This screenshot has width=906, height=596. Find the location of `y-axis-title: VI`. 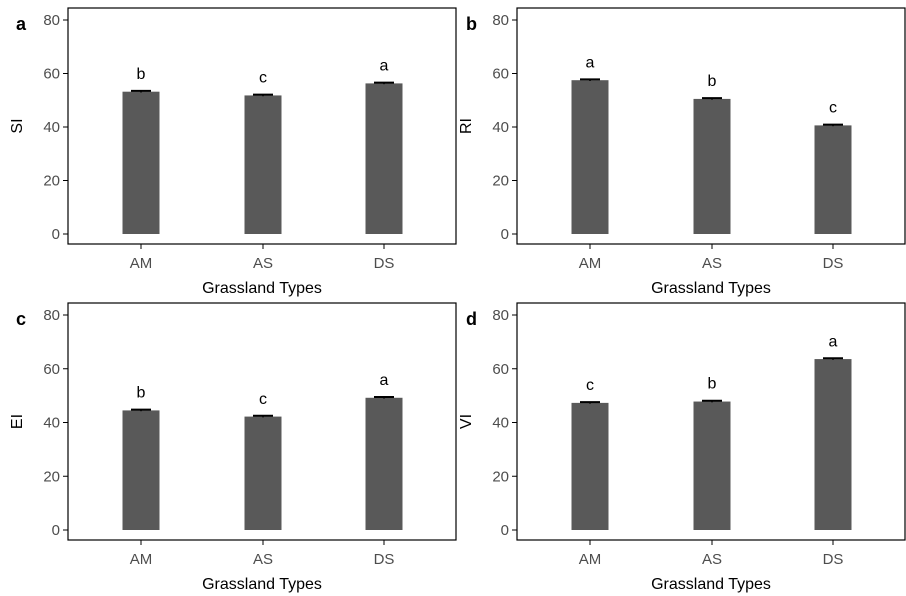

y-axis-title: VI is located at coordinates (466, 421).